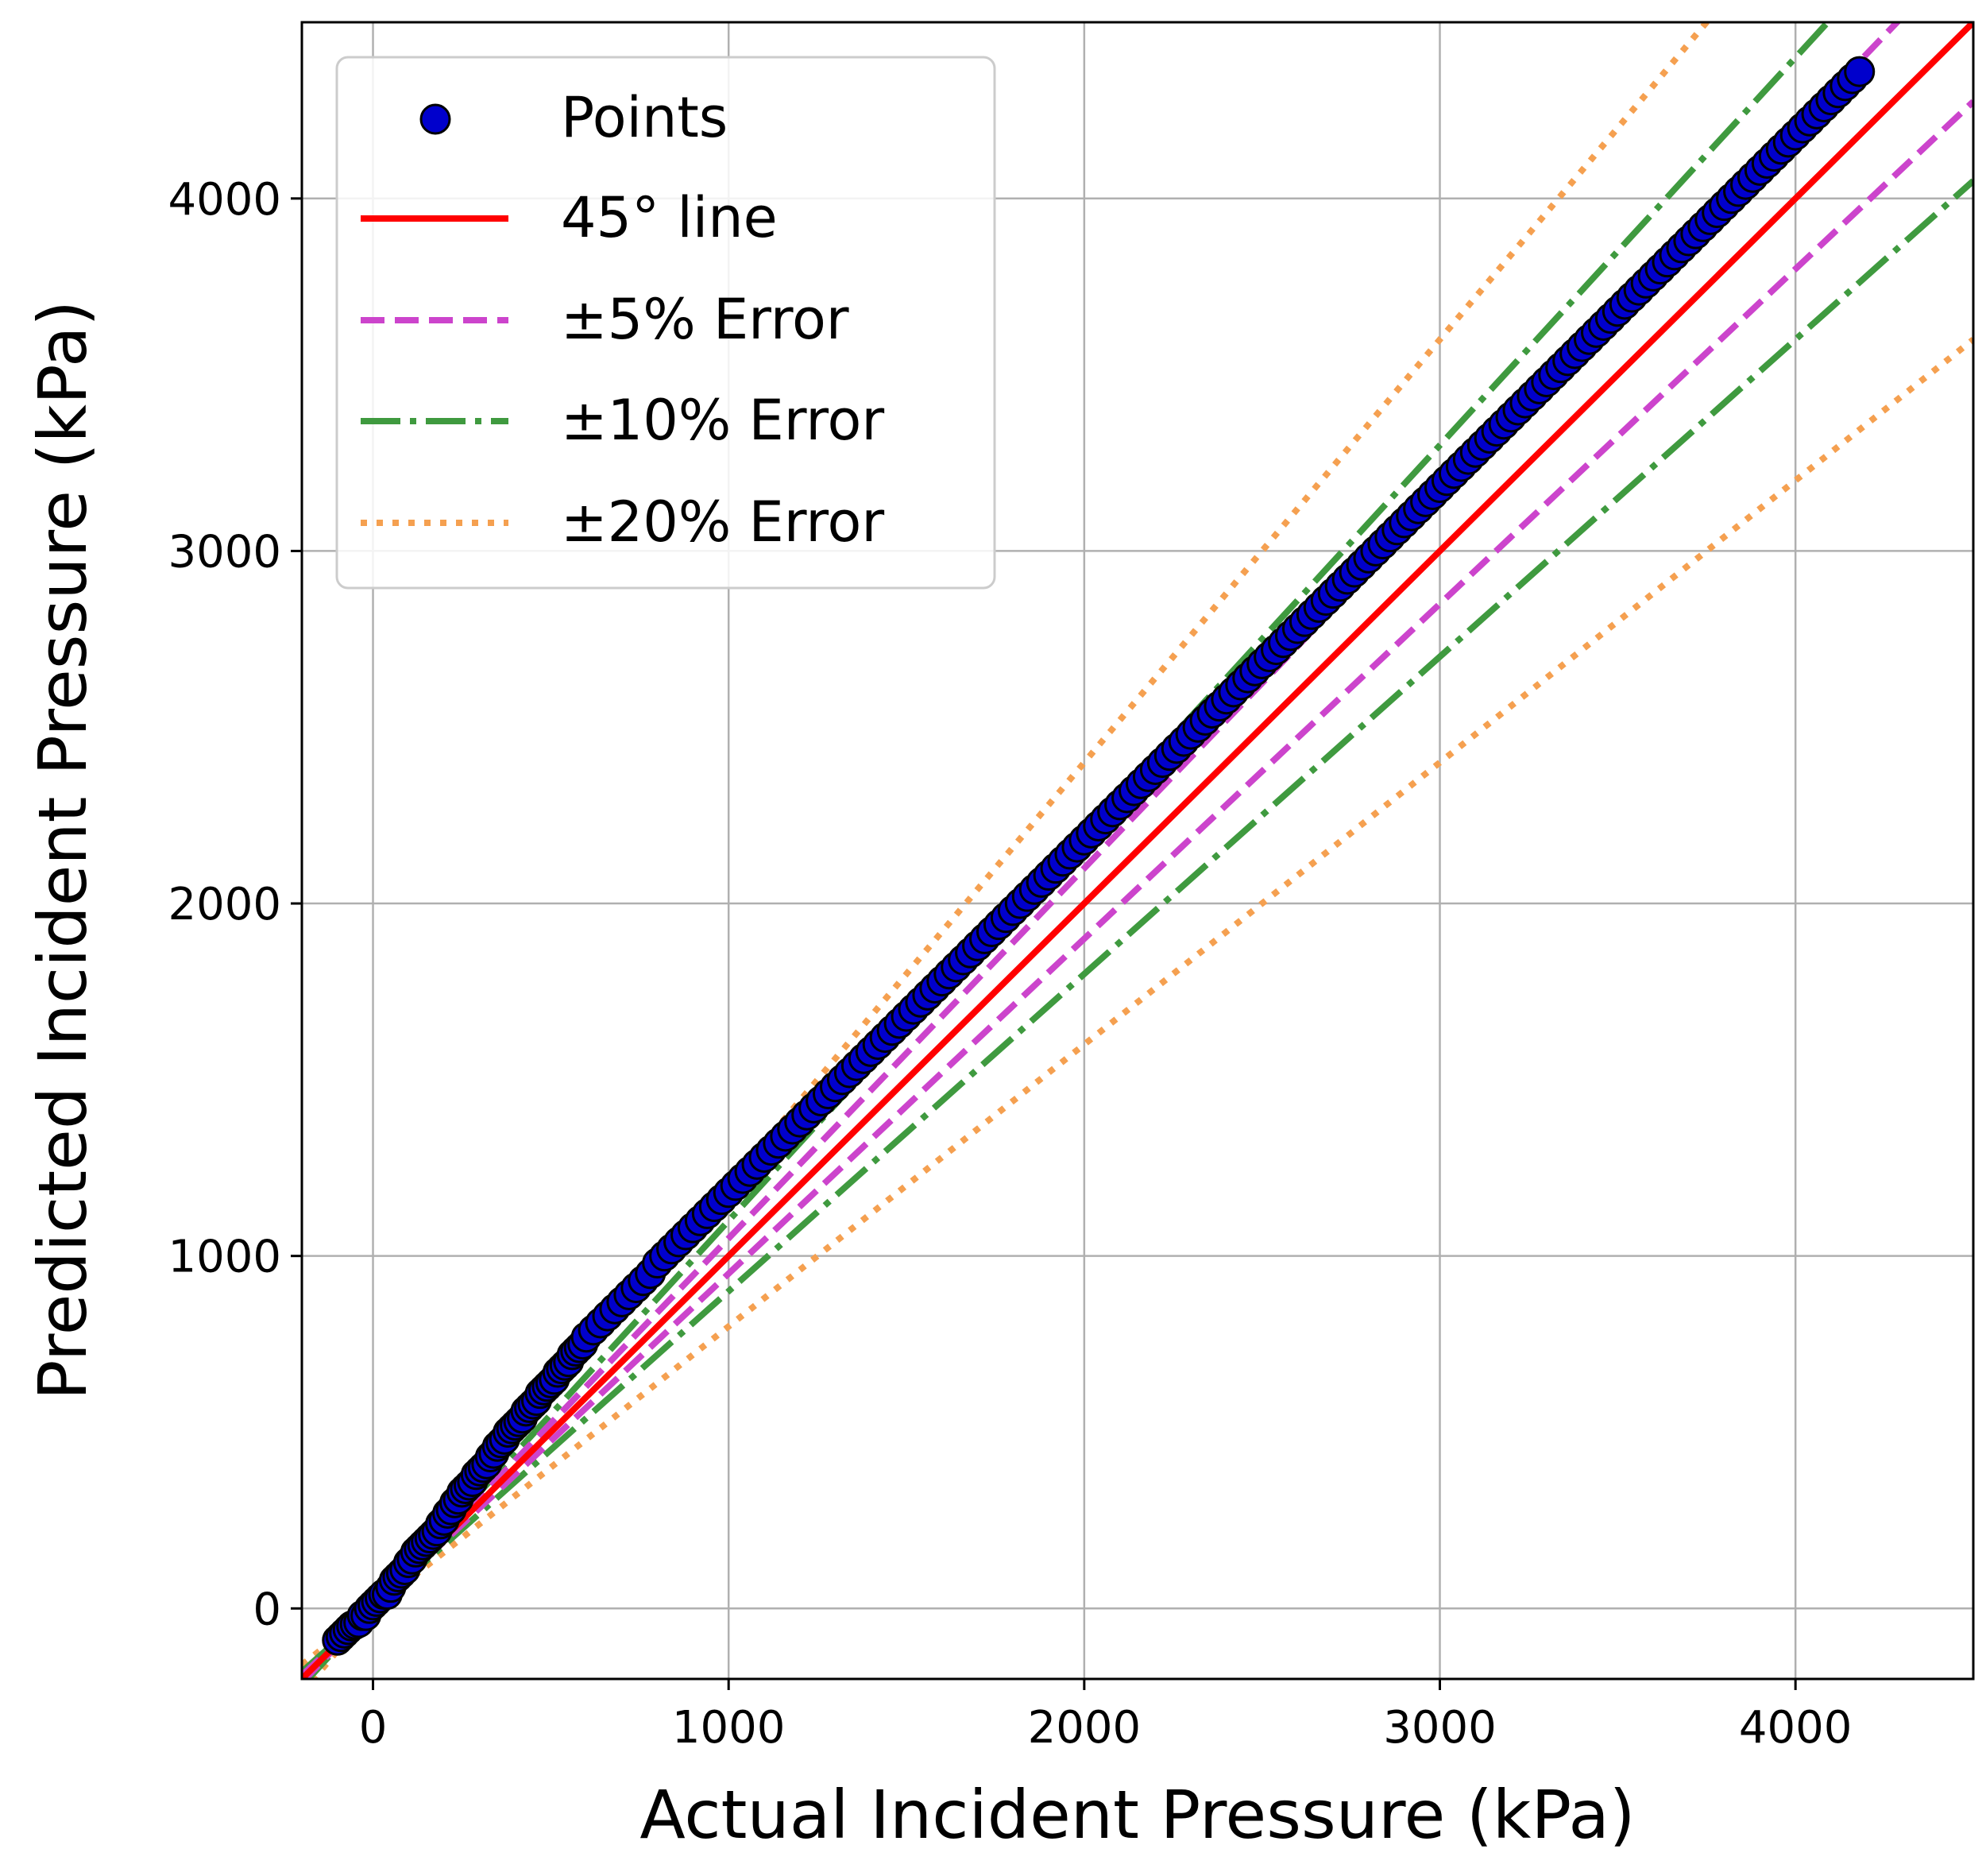  I want to click on x-axis: 0 1000 2000 3000 4000, so click(1106, 1716).